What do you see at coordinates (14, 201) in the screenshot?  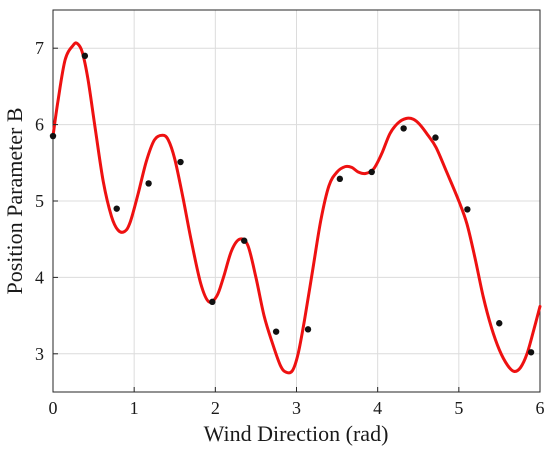 I see `y-axis-label: Position Parameter B` at bounding box center [14, 201].